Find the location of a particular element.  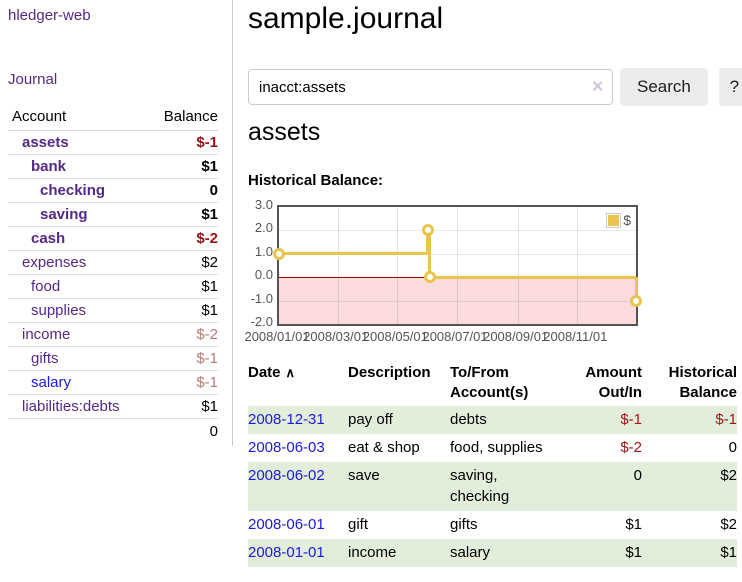

search-help-button: ? is located at coordinates (730, 87).